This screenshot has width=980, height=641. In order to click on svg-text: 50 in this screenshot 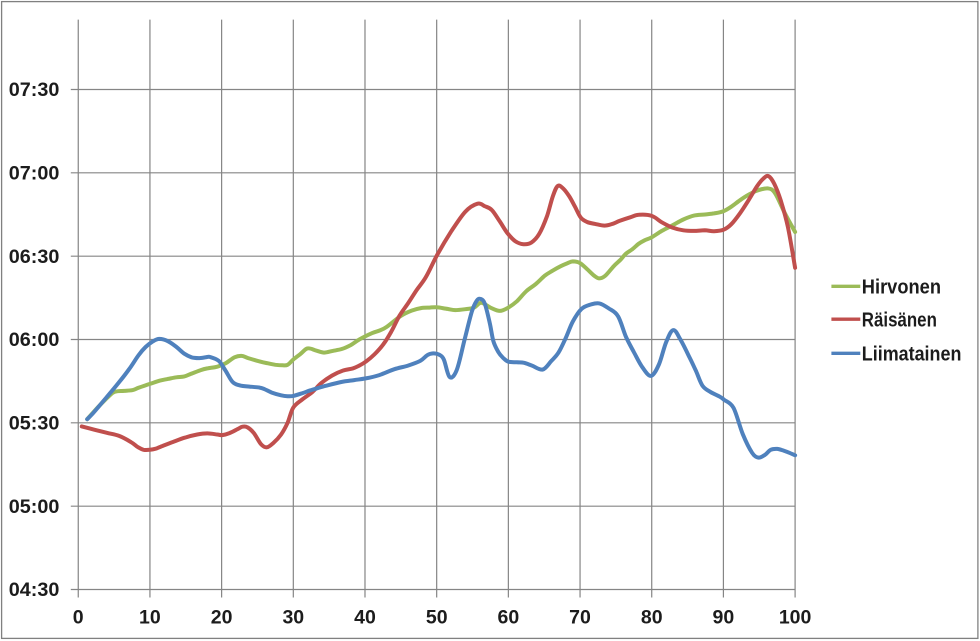, I will do `click(437, 617)`.